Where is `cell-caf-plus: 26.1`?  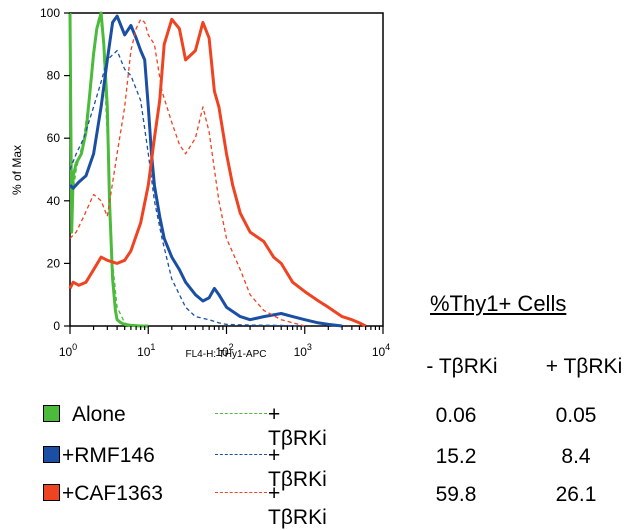 cell-caf-plus: 26.1 is located at coordinates (576, 494).